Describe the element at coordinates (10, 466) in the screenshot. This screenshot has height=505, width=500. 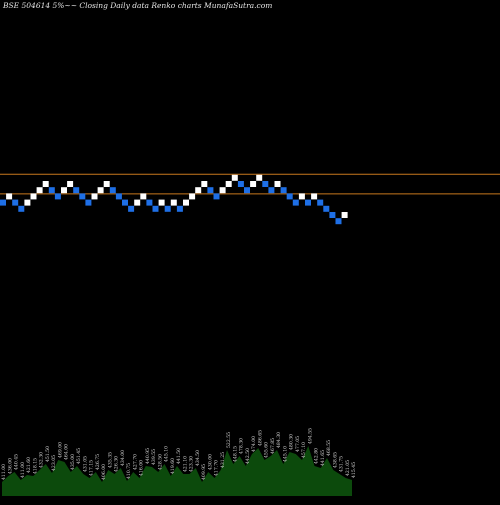
I see `volume-label: 436.00` at that location.